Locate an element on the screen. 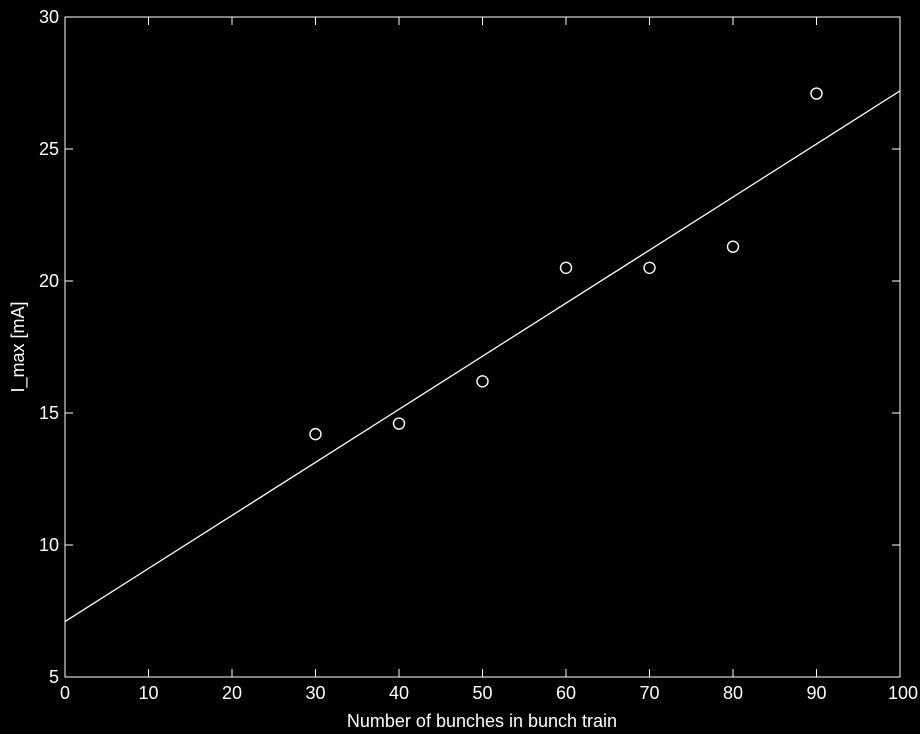 The width and height of the screenshot is (920, 734). x-axis-label: Number of bunches in bunch train is located at coordinates (482, 721).